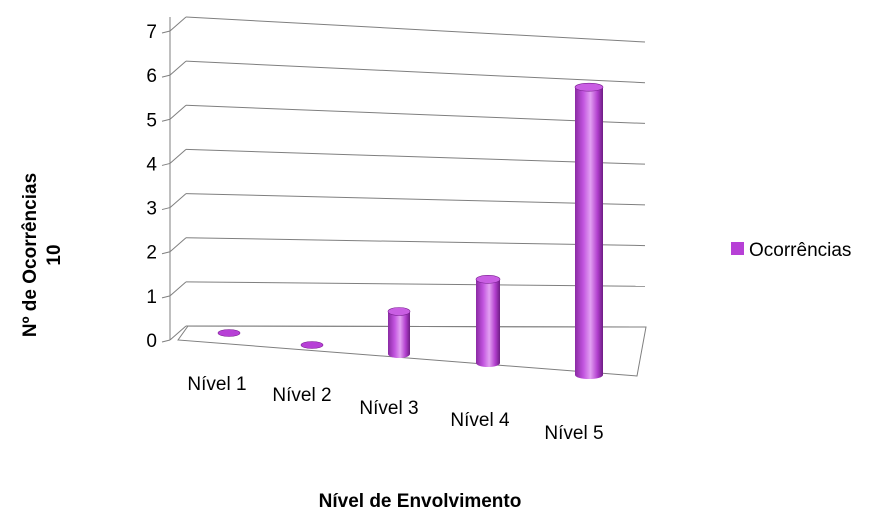 The width and height of the screenshot is (886, 517). Describe the element at coordinates (42, 255) in the screenshot. I see `y-axis-title: Nº de Ocorrências 10` at that location.